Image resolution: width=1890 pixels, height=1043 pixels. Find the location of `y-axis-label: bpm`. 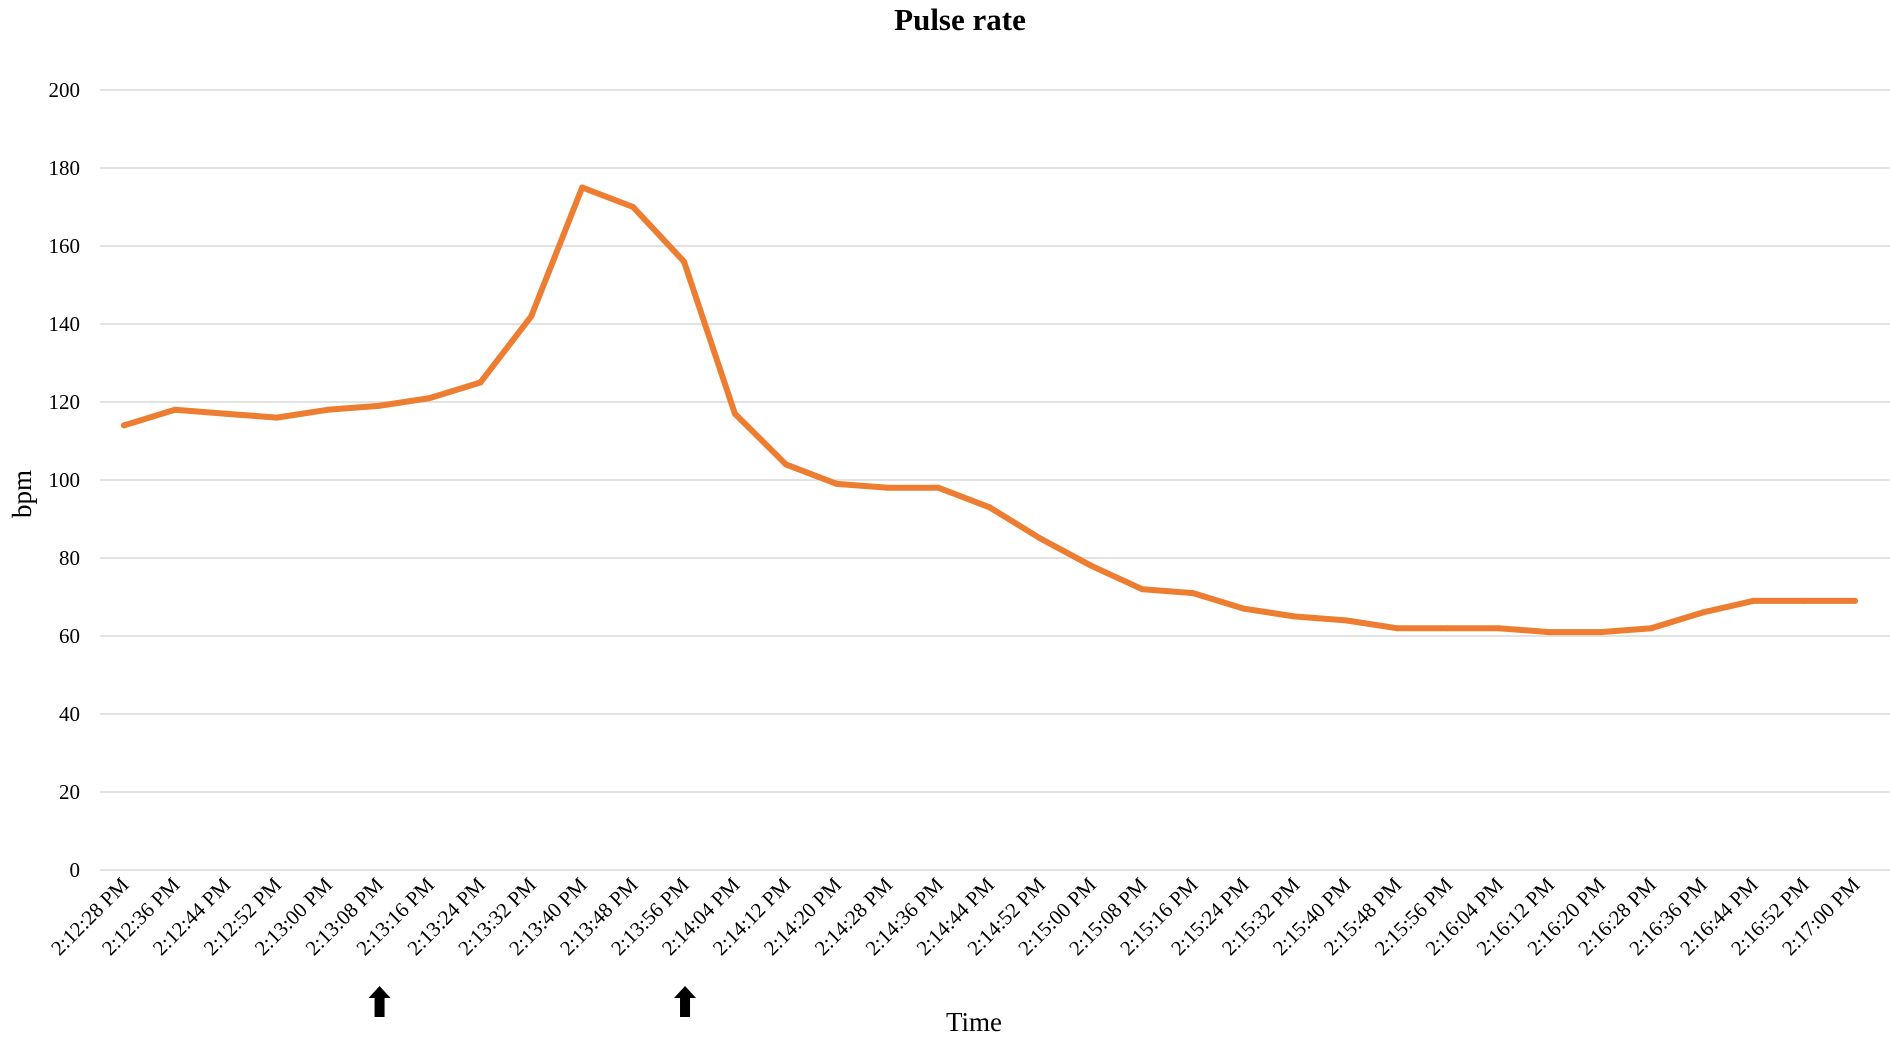

y-axis-label: bpm is located at coordinates (22, 494).